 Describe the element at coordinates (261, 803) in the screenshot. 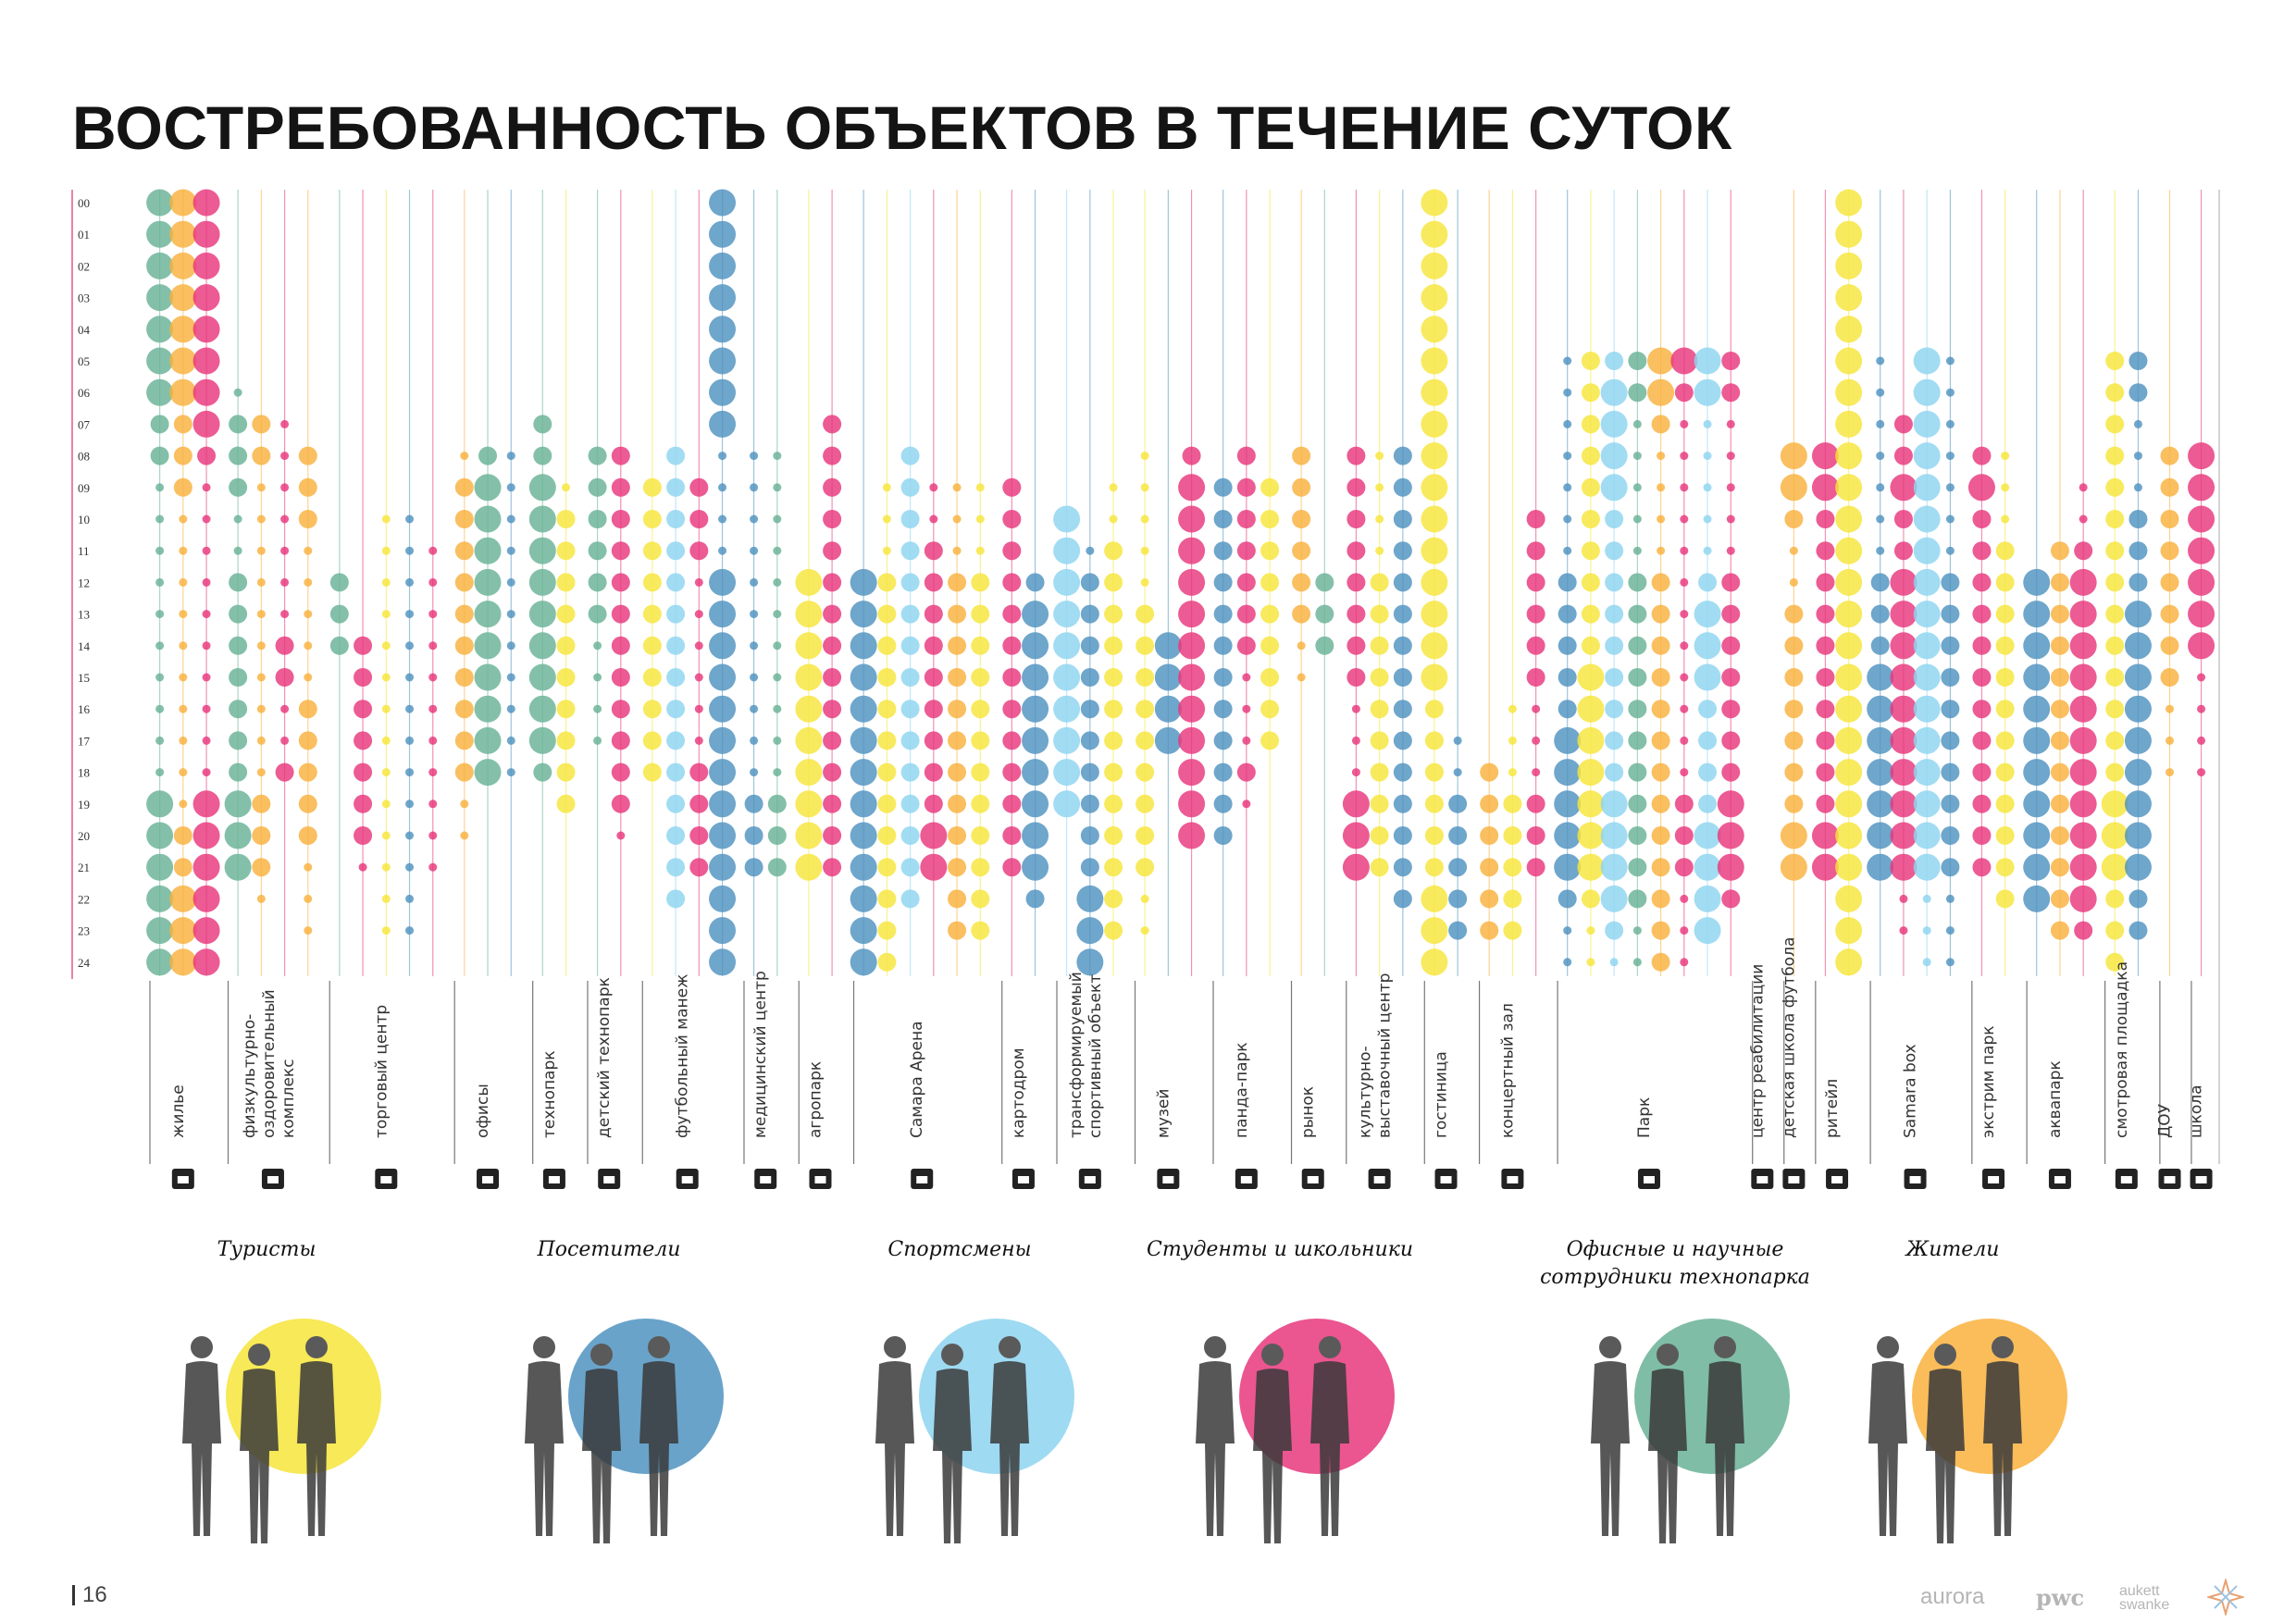

I see `dot-2-2-h19` at that location.